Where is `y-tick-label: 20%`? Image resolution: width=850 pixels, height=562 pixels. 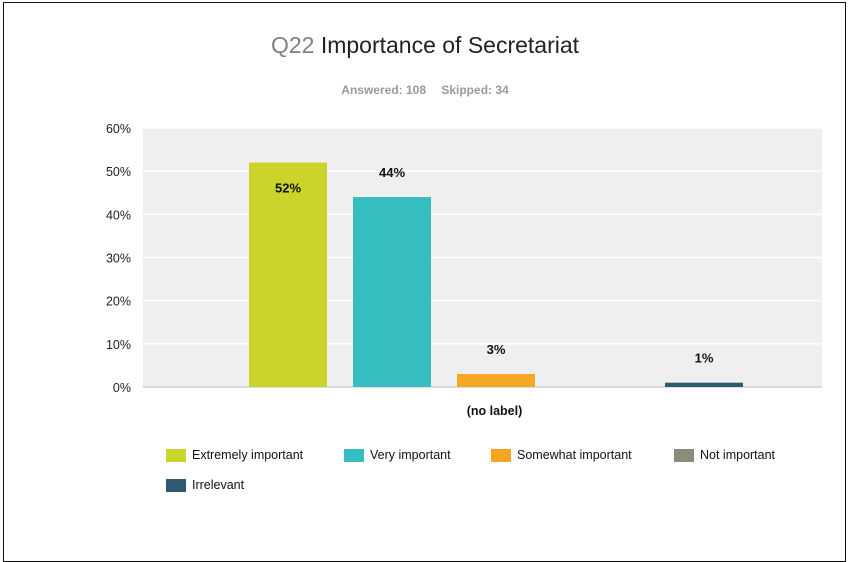
y-tick-label: 20% is located at coordinates (118, 302).